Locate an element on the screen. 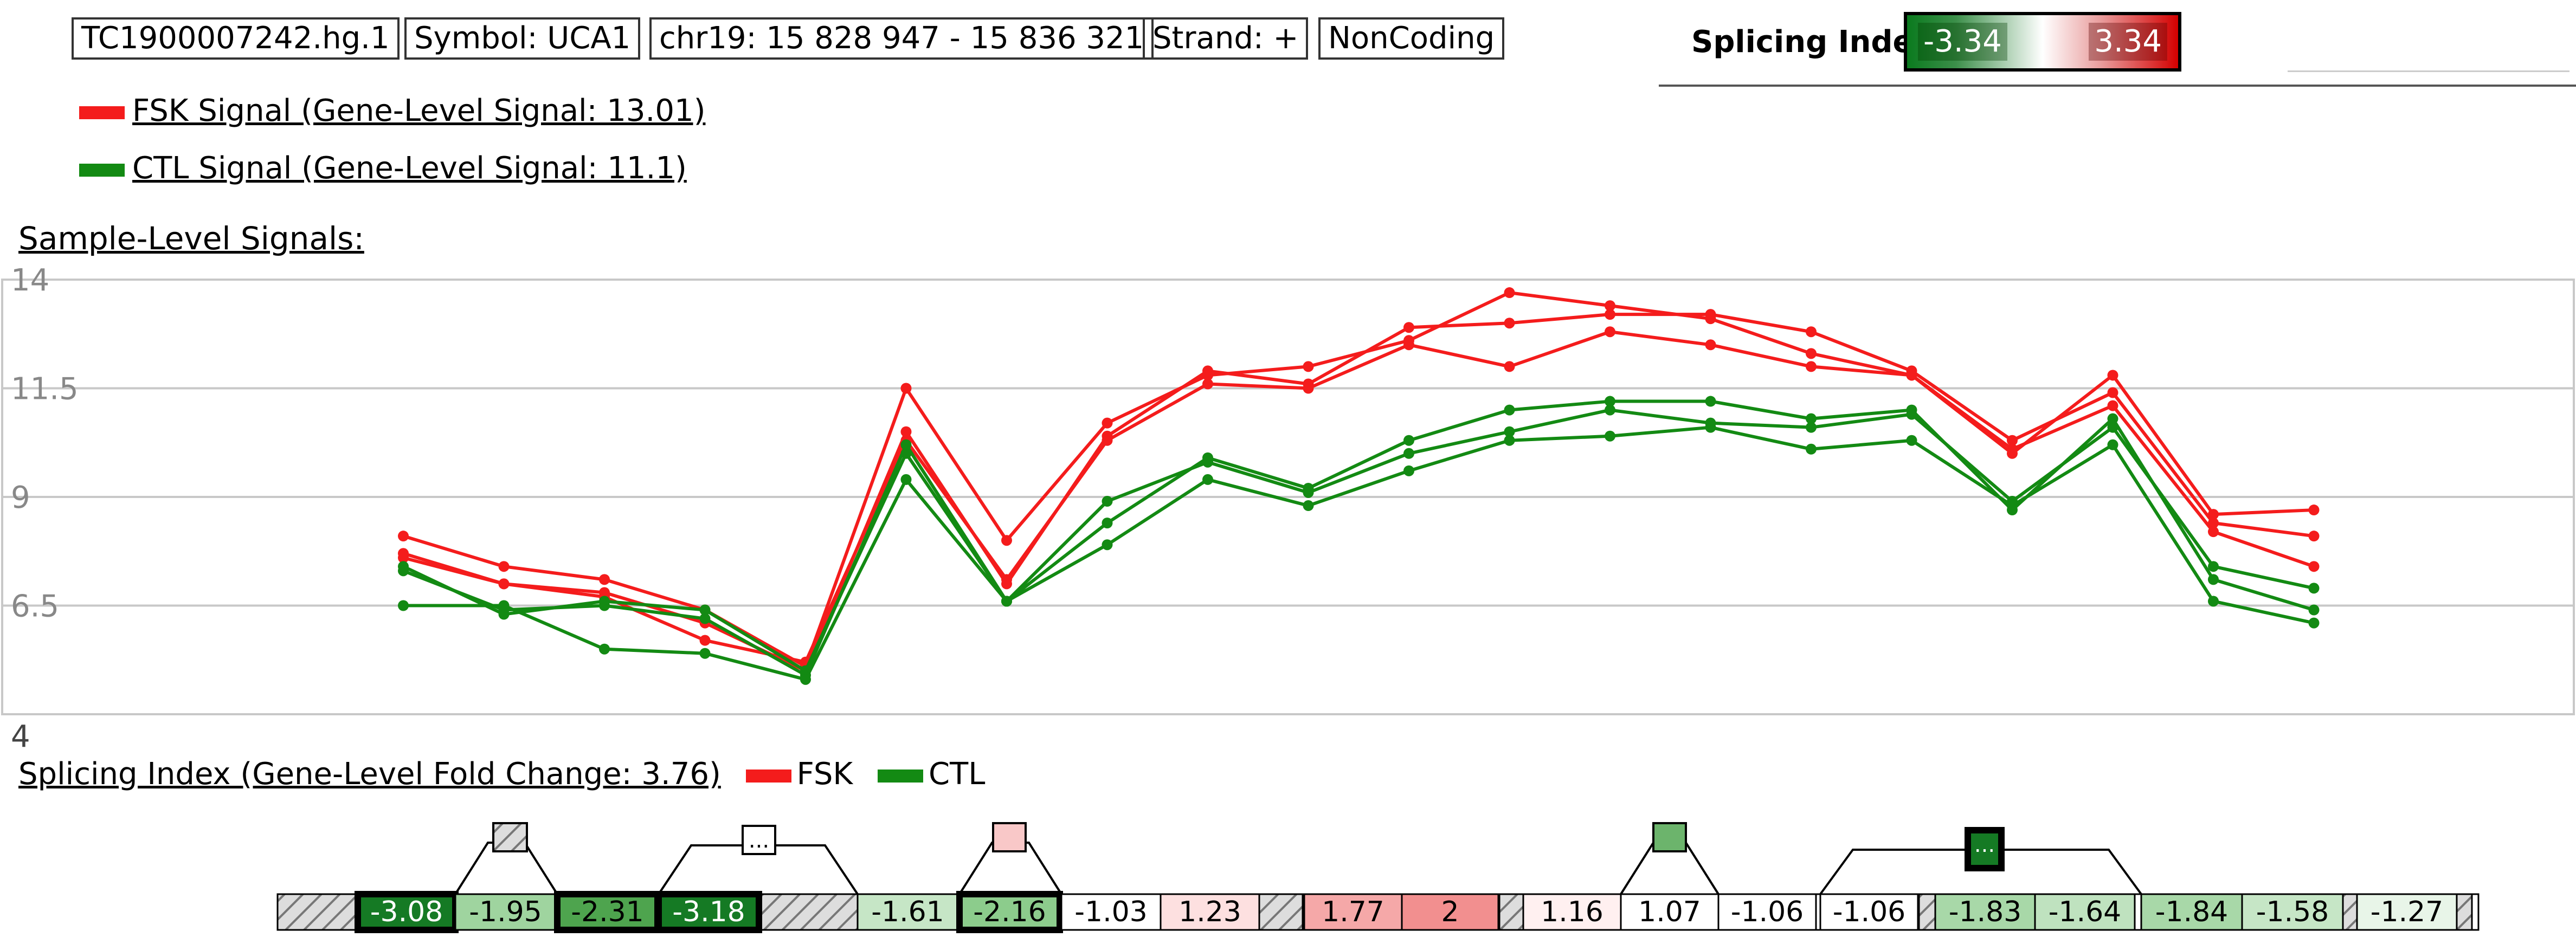  strand: Strand: + is located at coordinates (1226, 39).